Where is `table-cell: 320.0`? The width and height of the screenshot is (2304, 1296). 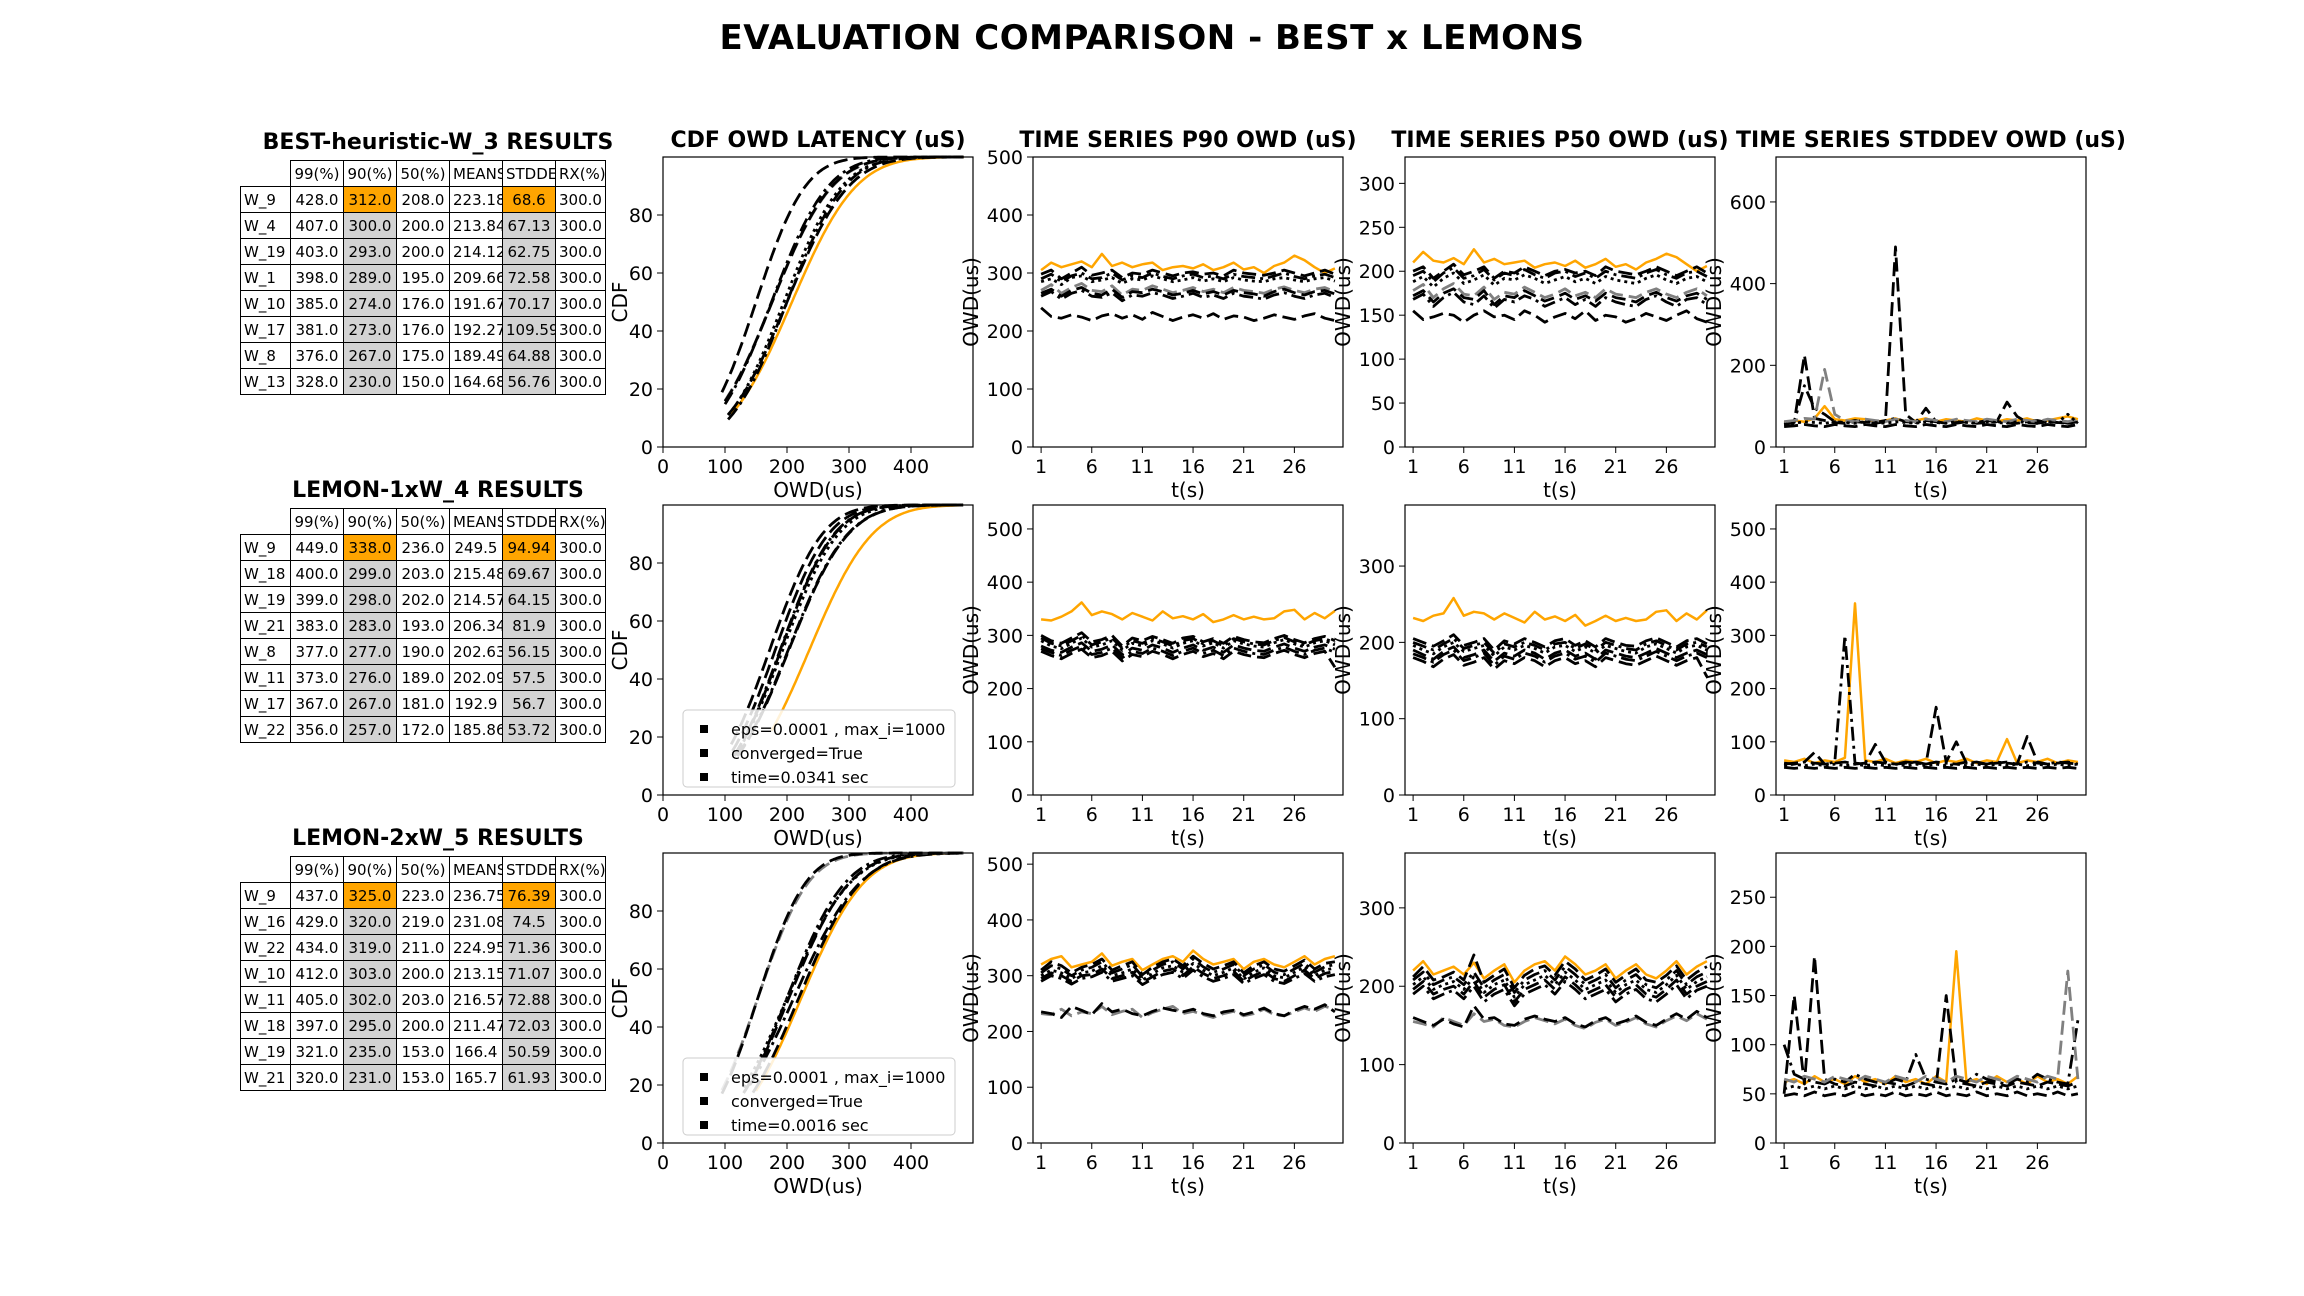 table-cell: 320.0 is located at coordinates (370, 921).